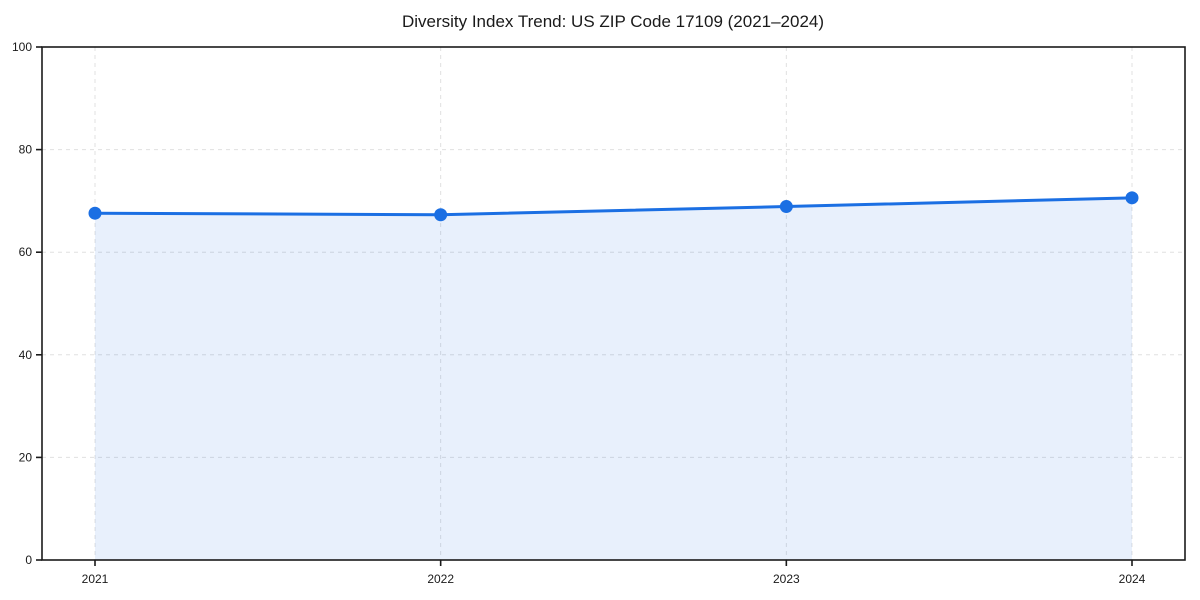  What do you see at coordinates (613, 206) in the screenshot?
I see `trend-line` at bounding box center [613, 206].